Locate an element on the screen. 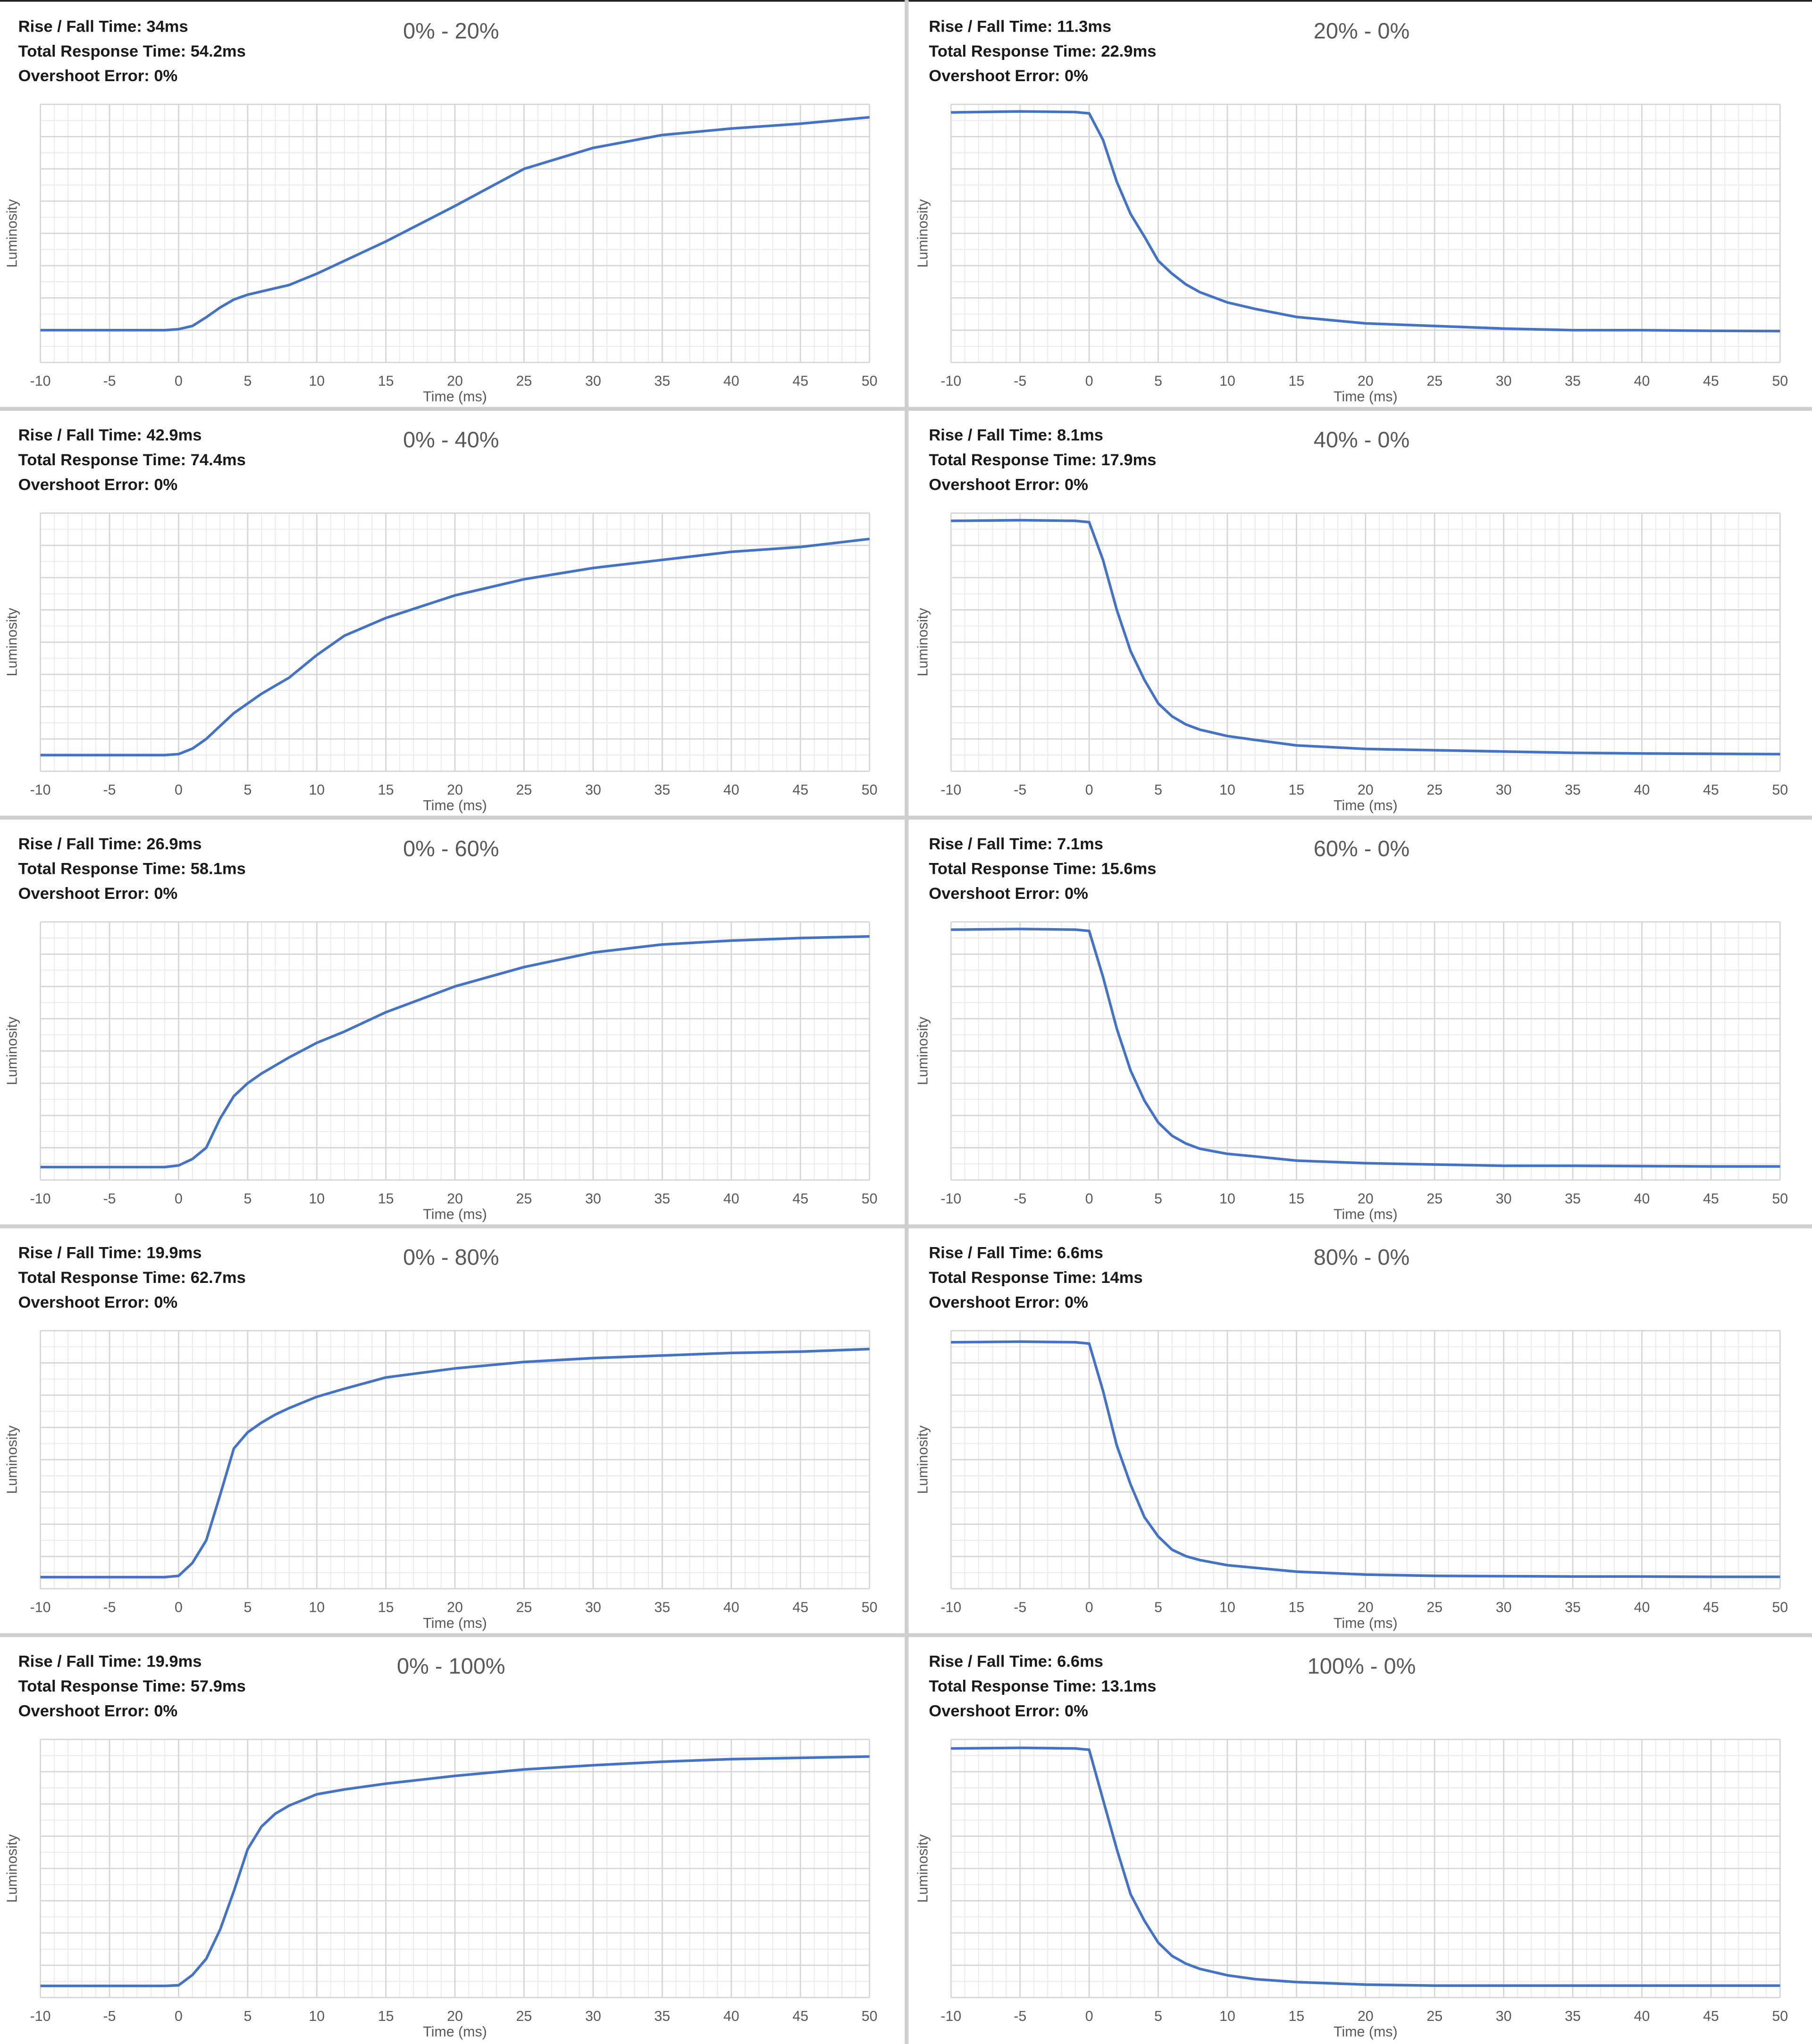 The image size is (1812, 2044). stat-text: Rise / Fall Time: 19.9ms is located at coordinates (110, 1662).